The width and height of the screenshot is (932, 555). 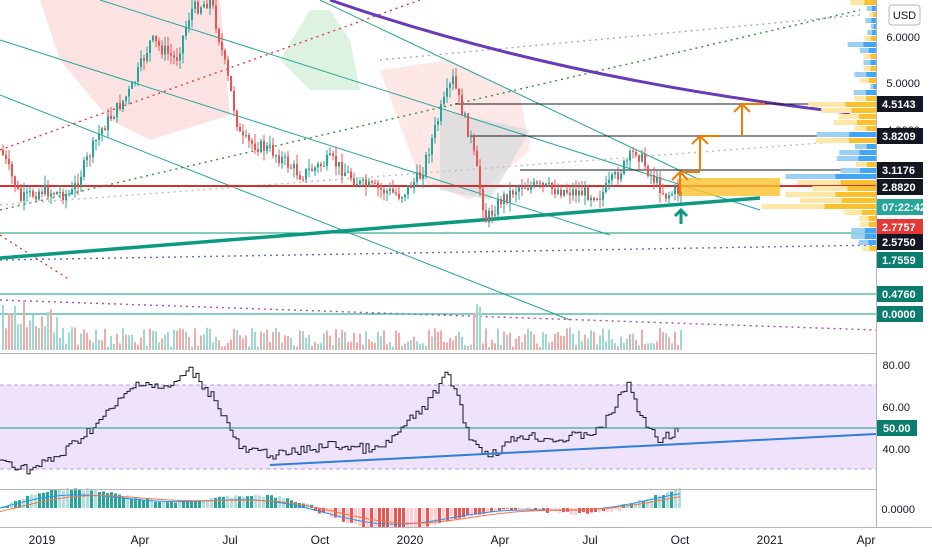 I want to click on time-axis-label: 2021, so click(x=770, y=540).